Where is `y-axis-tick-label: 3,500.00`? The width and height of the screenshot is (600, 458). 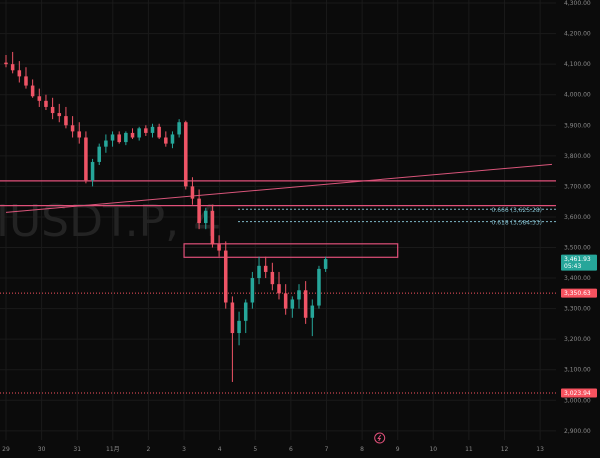
y-axis-tick-label: 3,500.00 is located at coordinates (577, 248).